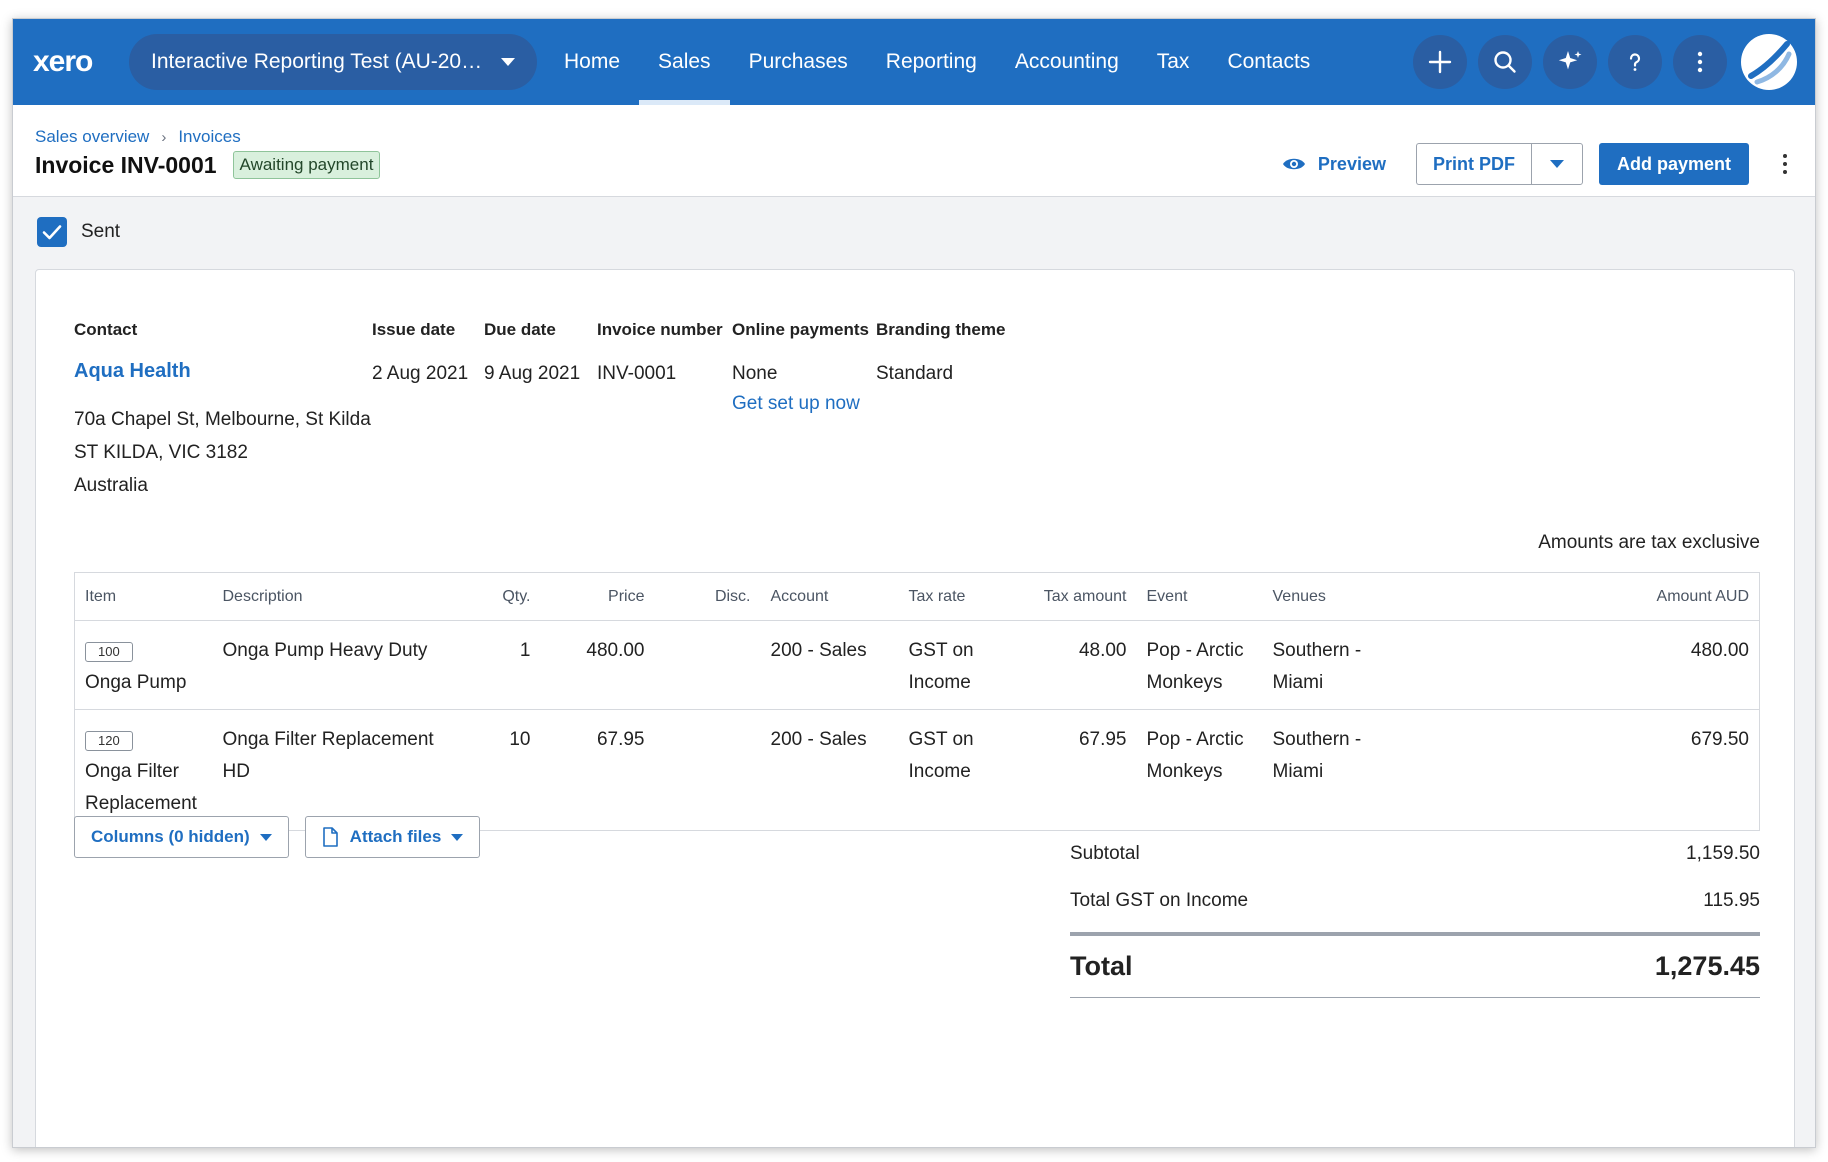 The height and width of the screenshot is (1162, 1828). What do you see at coordinates (92, 136) in the screenshot?
I see `breadcrumb-sales-overview: Sales overview` at bounding box center [92, 136].